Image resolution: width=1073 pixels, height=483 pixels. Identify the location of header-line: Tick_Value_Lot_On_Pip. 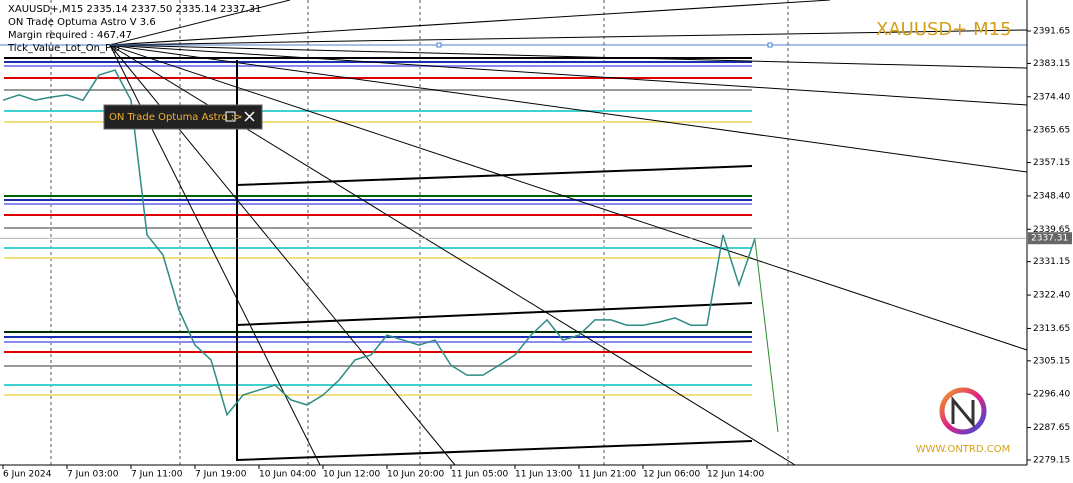
(63, 48).